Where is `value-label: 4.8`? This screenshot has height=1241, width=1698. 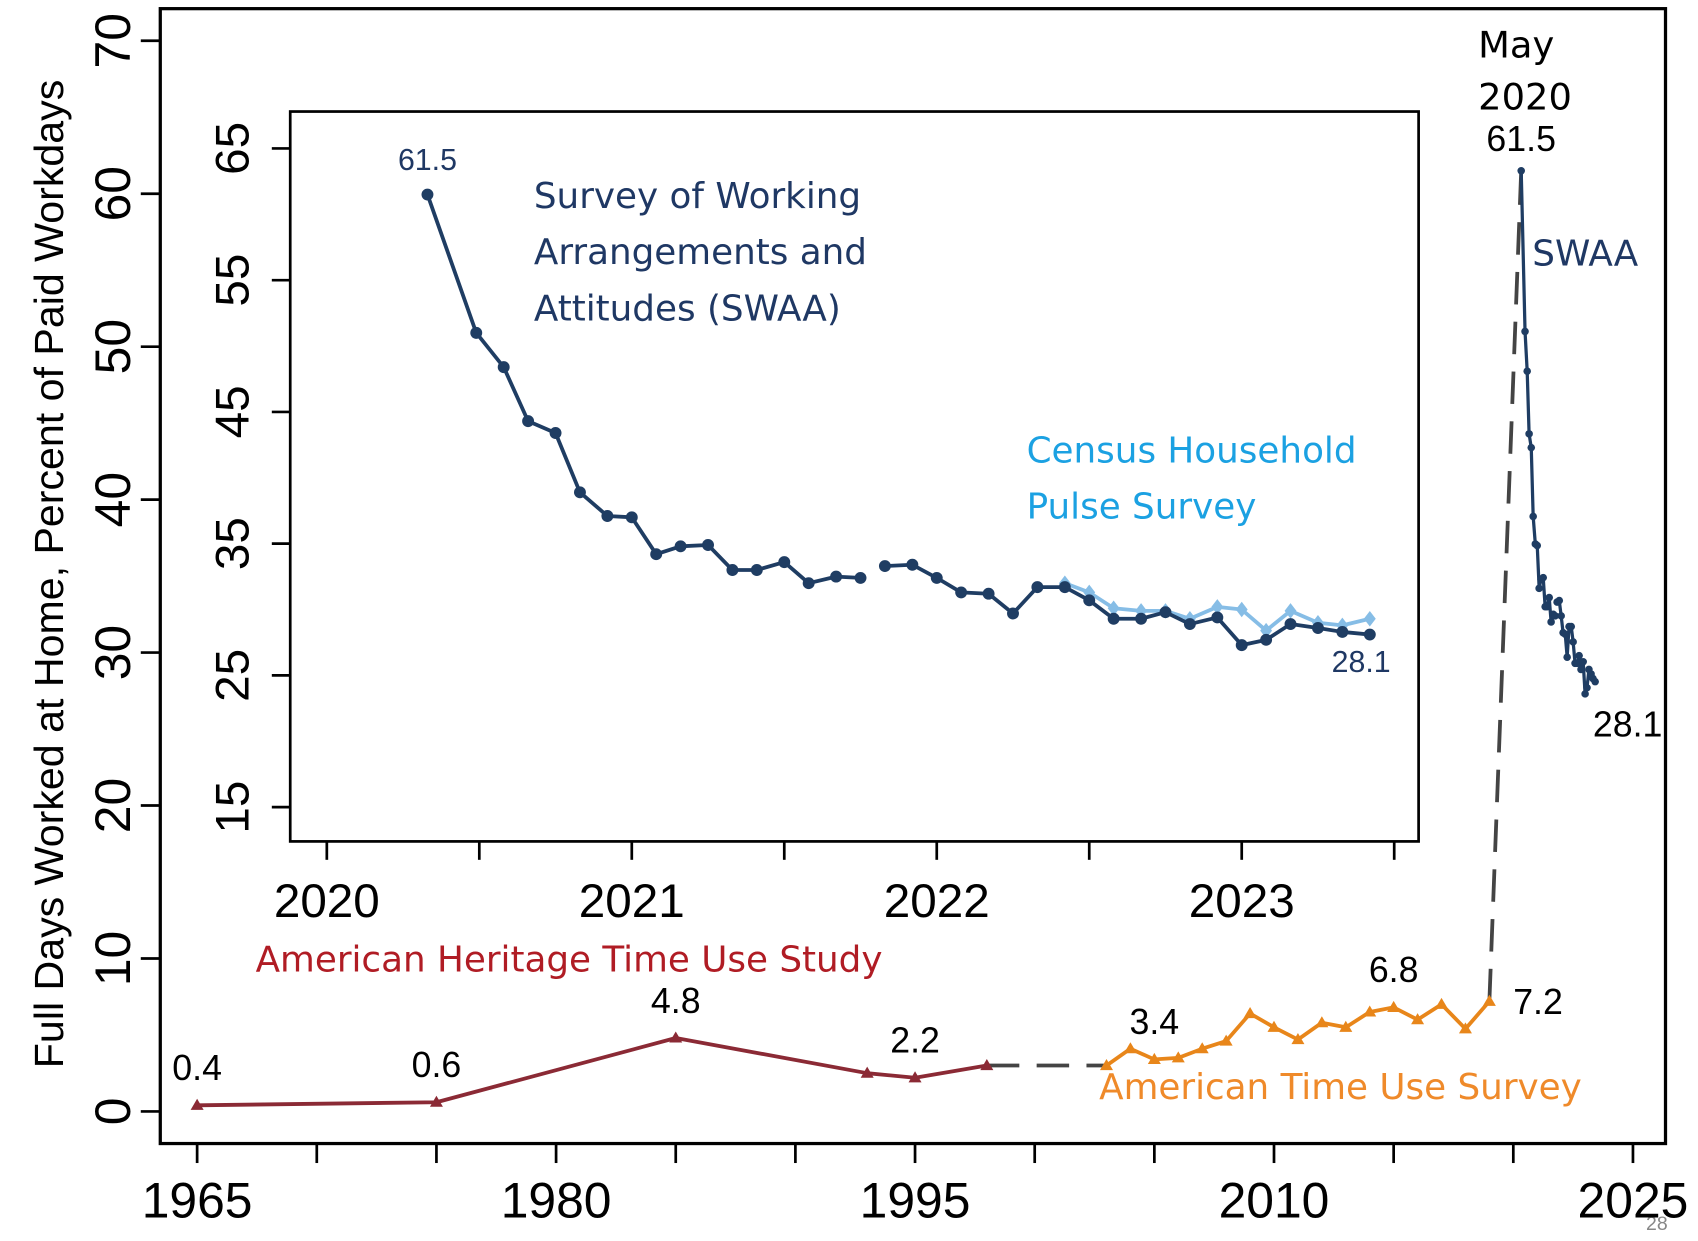
value-label: 4.8 is located at coordinates (676, 1001).